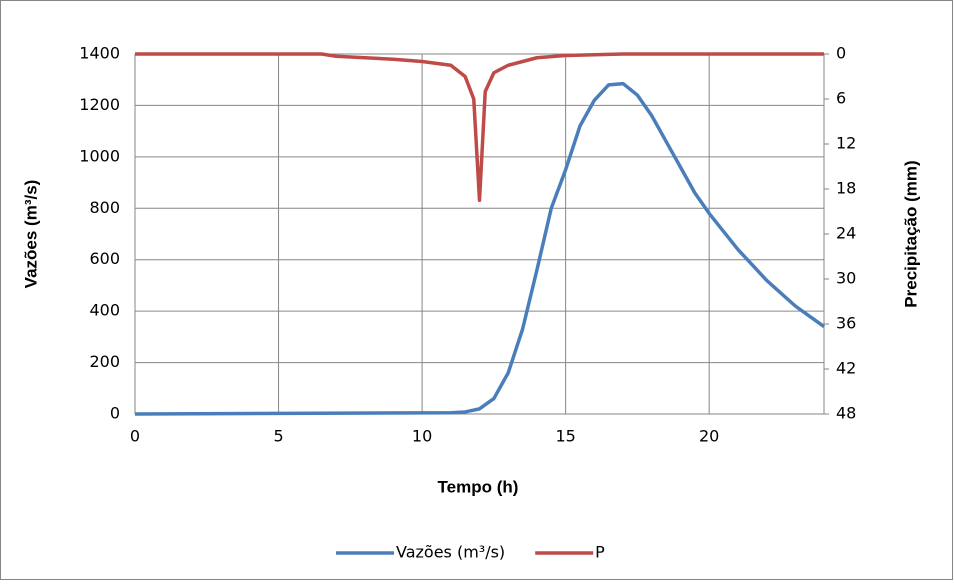  I want to click on y-axis-title: Vazões (m³/s), so click(30, 234).